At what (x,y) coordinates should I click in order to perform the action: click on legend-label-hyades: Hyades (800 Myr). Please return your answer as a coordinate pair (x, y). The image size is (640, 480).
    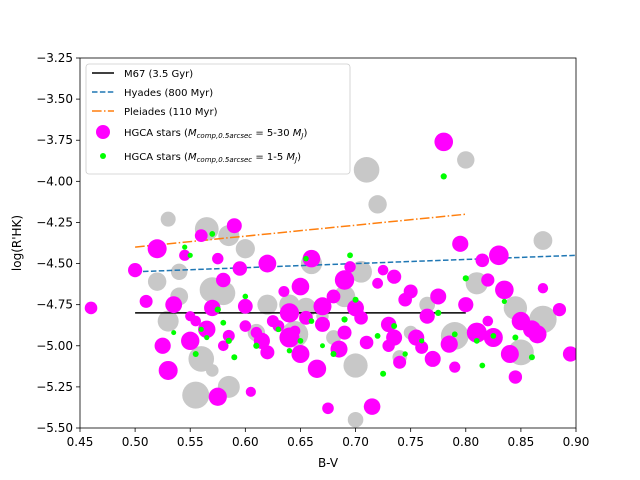
    Looking at the image, I should click on (168, 93).